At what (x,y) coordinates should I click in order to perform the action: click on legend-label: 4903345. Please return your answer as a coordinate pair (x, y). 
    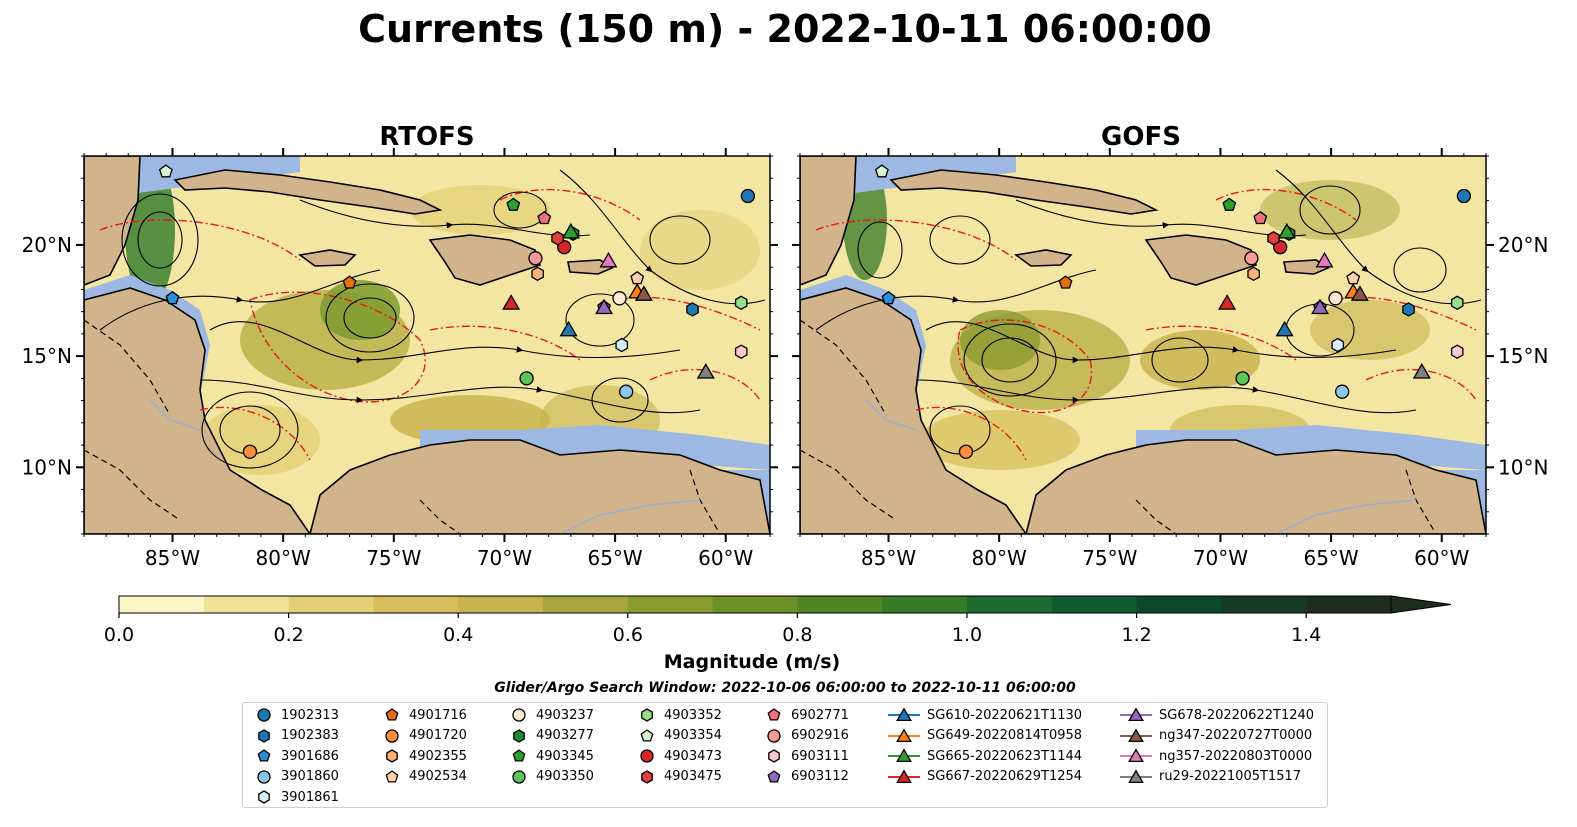
    Looking at the image, I should click on (565, 756).